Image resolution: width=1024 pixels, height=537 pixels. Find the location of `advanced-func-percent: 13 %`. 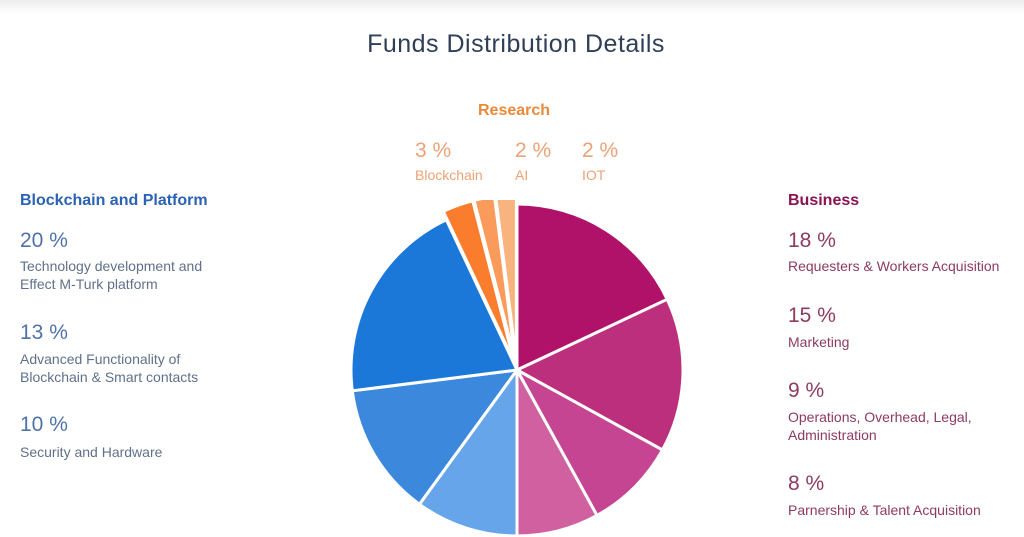

advanced-func-percent: 13 % is located at coordinates (44, 332).